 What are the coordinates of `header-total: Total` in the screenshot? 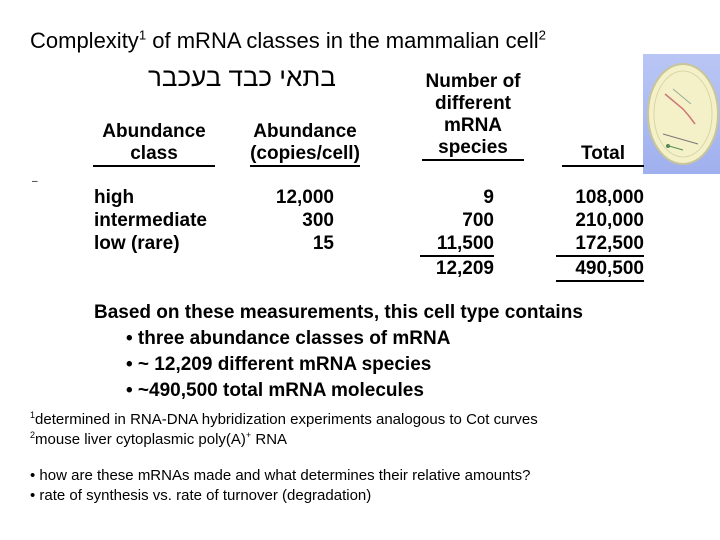 It's located at (603, 155).